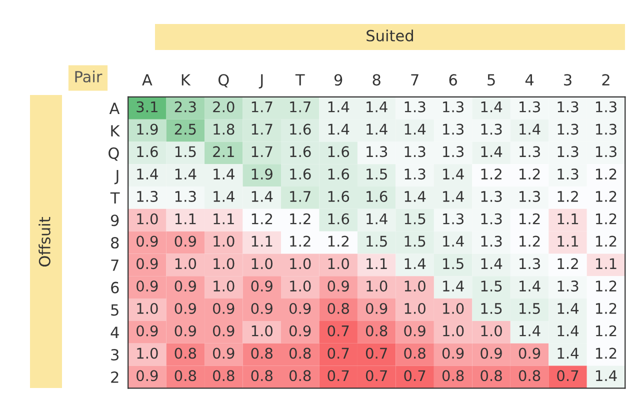 This screenshot has height=409, width=634. Describe the element at coordinates (115, 198) in the screenshot. I see `y-tick-label: T` at that location.